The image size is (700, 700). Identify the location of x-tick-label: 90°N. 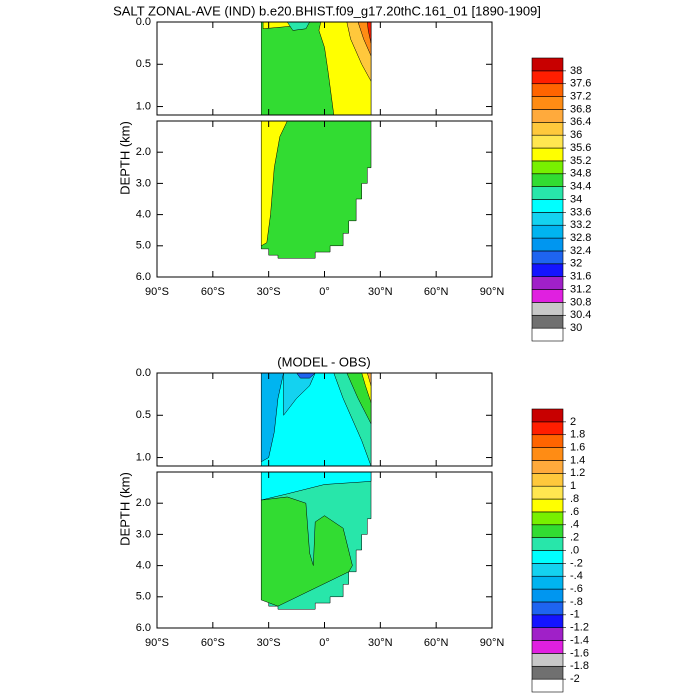
(492, 292).